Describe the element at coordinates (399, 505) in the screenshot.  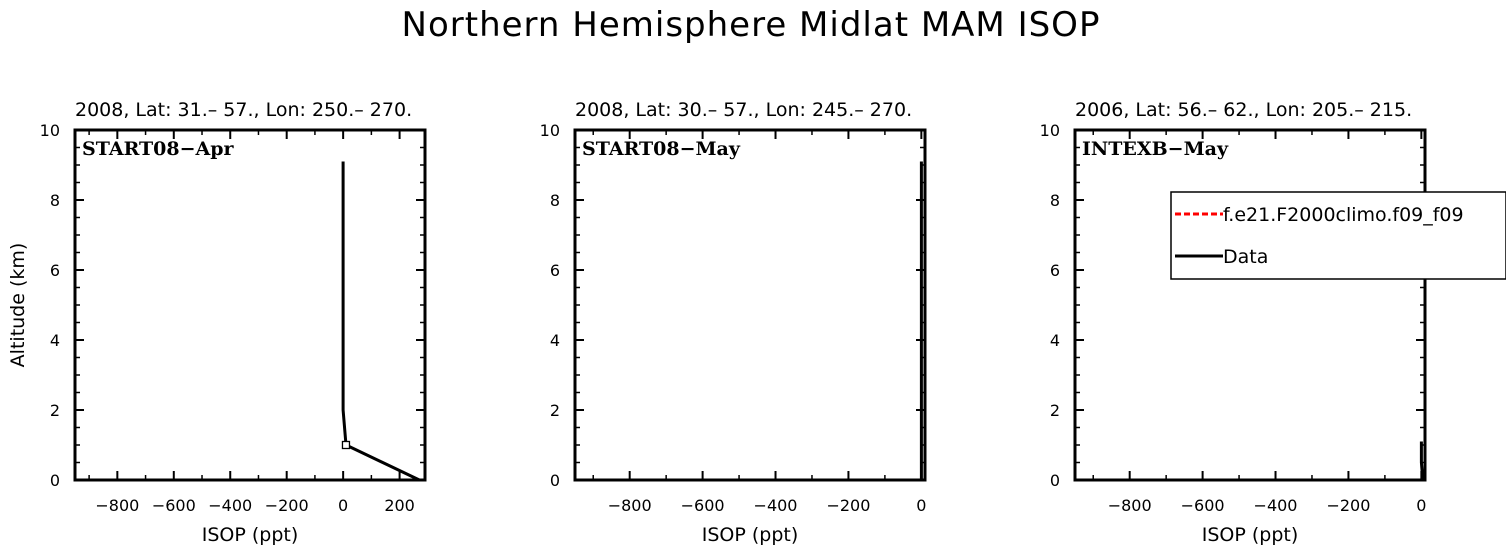
I see `x-tick-label: 200` at that location.